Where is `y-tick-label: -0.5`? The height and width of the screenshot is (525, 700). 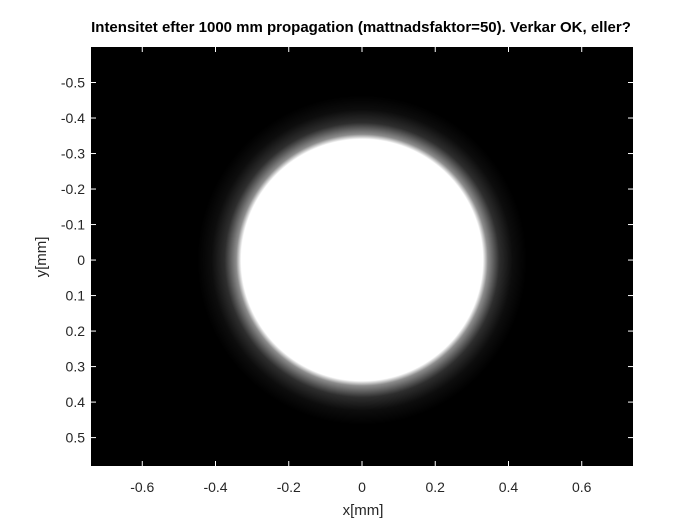 y-tick-label: -0.5 is located at coordinates (73, 83).